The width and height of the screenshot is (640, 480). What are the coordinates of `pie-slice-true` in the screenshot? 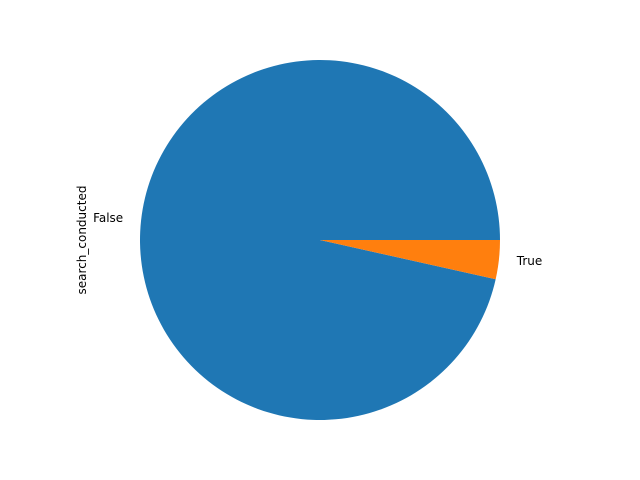 It's located at (410, 260).